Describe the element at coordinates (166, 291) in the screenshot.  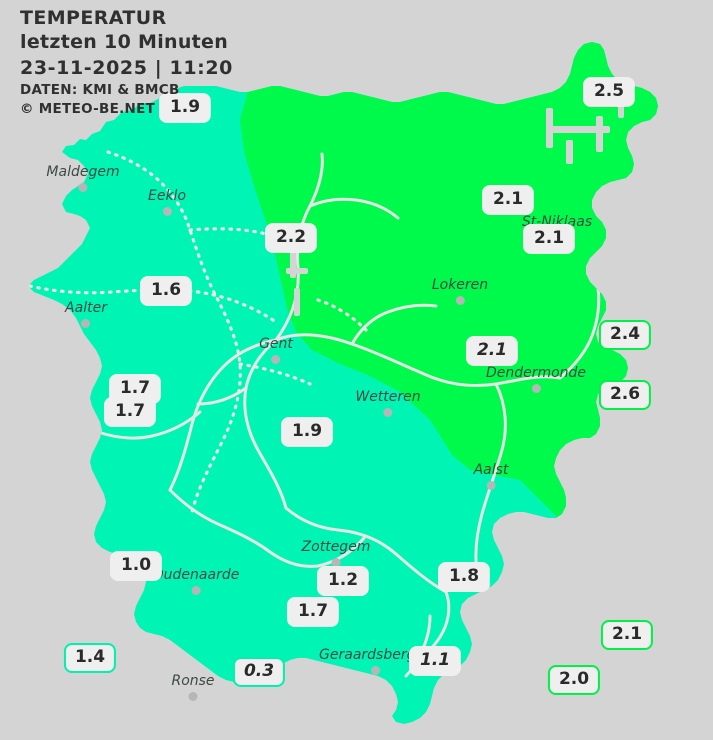
I see `temperature-value-chip: 1.6` at that location.